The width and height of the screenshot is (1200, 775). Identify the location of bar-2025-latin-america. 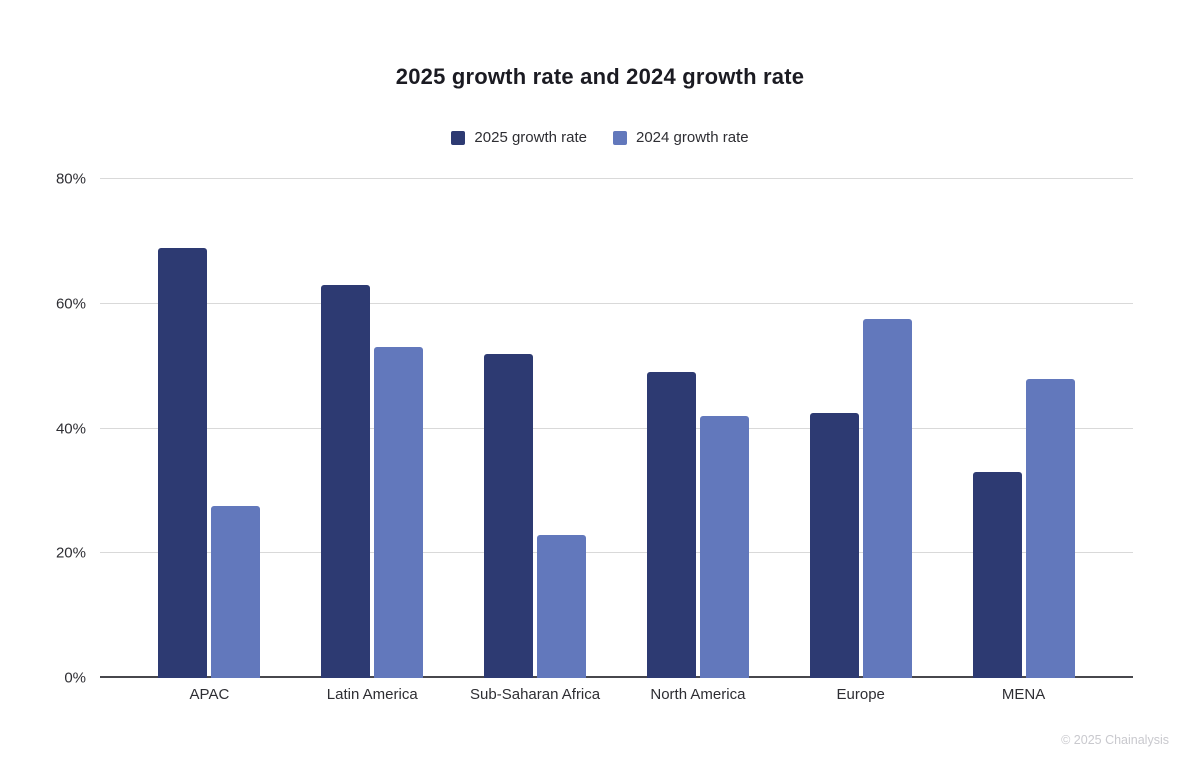
(346, 481).